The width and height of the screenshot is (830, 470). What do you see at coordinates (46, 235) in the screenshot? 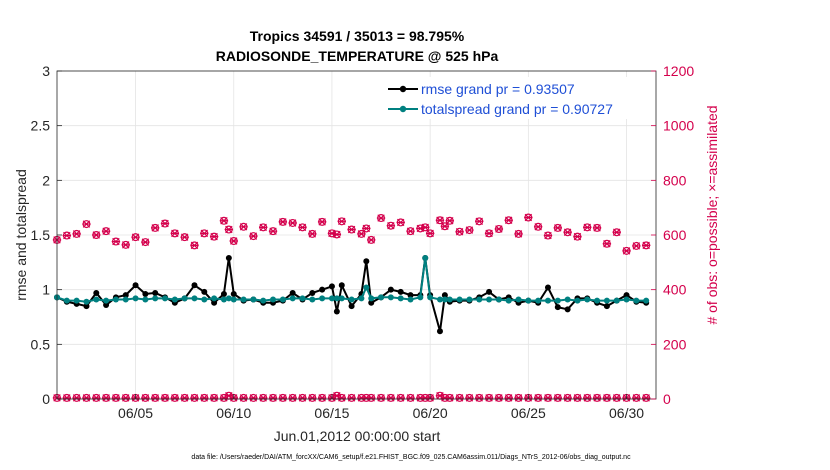
I see `y-axis-left: 0 0.5 1 1.5 2 2.5 3` at bounding box center [46, 235].